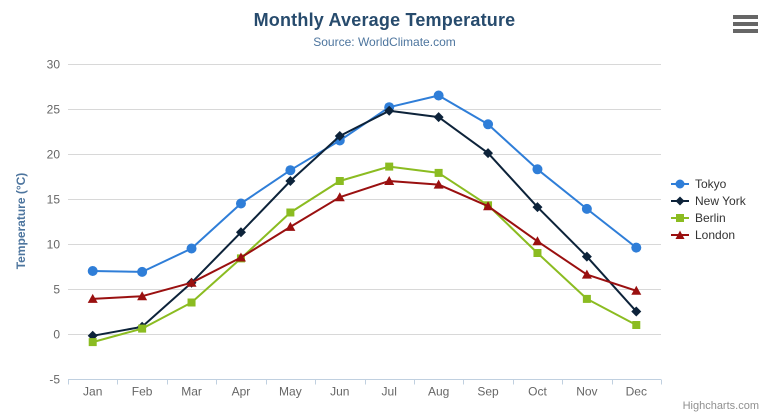 This screenshot has height=416, width=769. What do you see at coordinates (142, 392) in the screenshot?
I see `x-axis-label: Feb` at bounding box center [142, 392].